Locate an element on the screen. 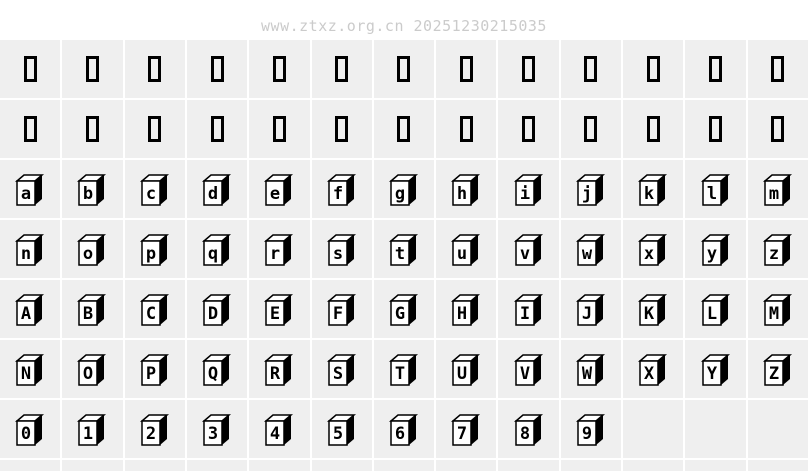 The image size is (808, 476). svg-text: e is located at coordinates (275, 194).